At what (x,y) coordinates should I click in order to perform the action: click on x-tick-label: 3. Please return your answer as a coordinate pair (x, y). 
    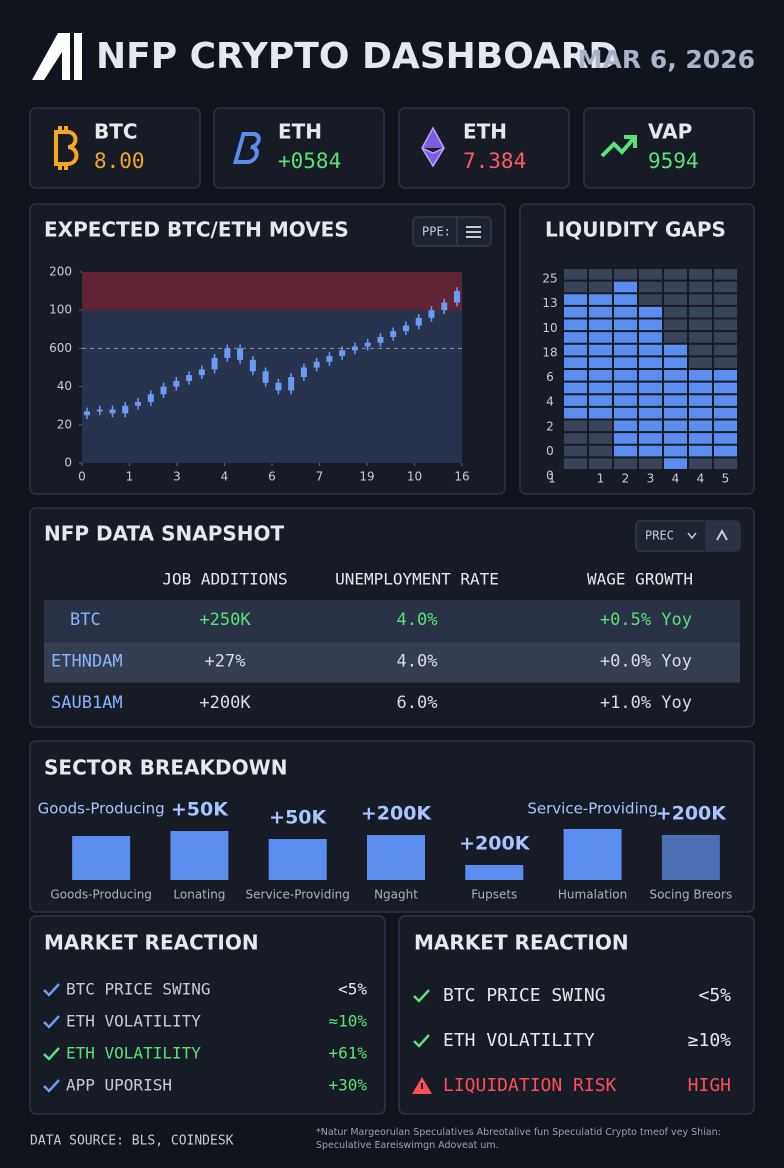
    Looking at the image, I should click on (177, 477).